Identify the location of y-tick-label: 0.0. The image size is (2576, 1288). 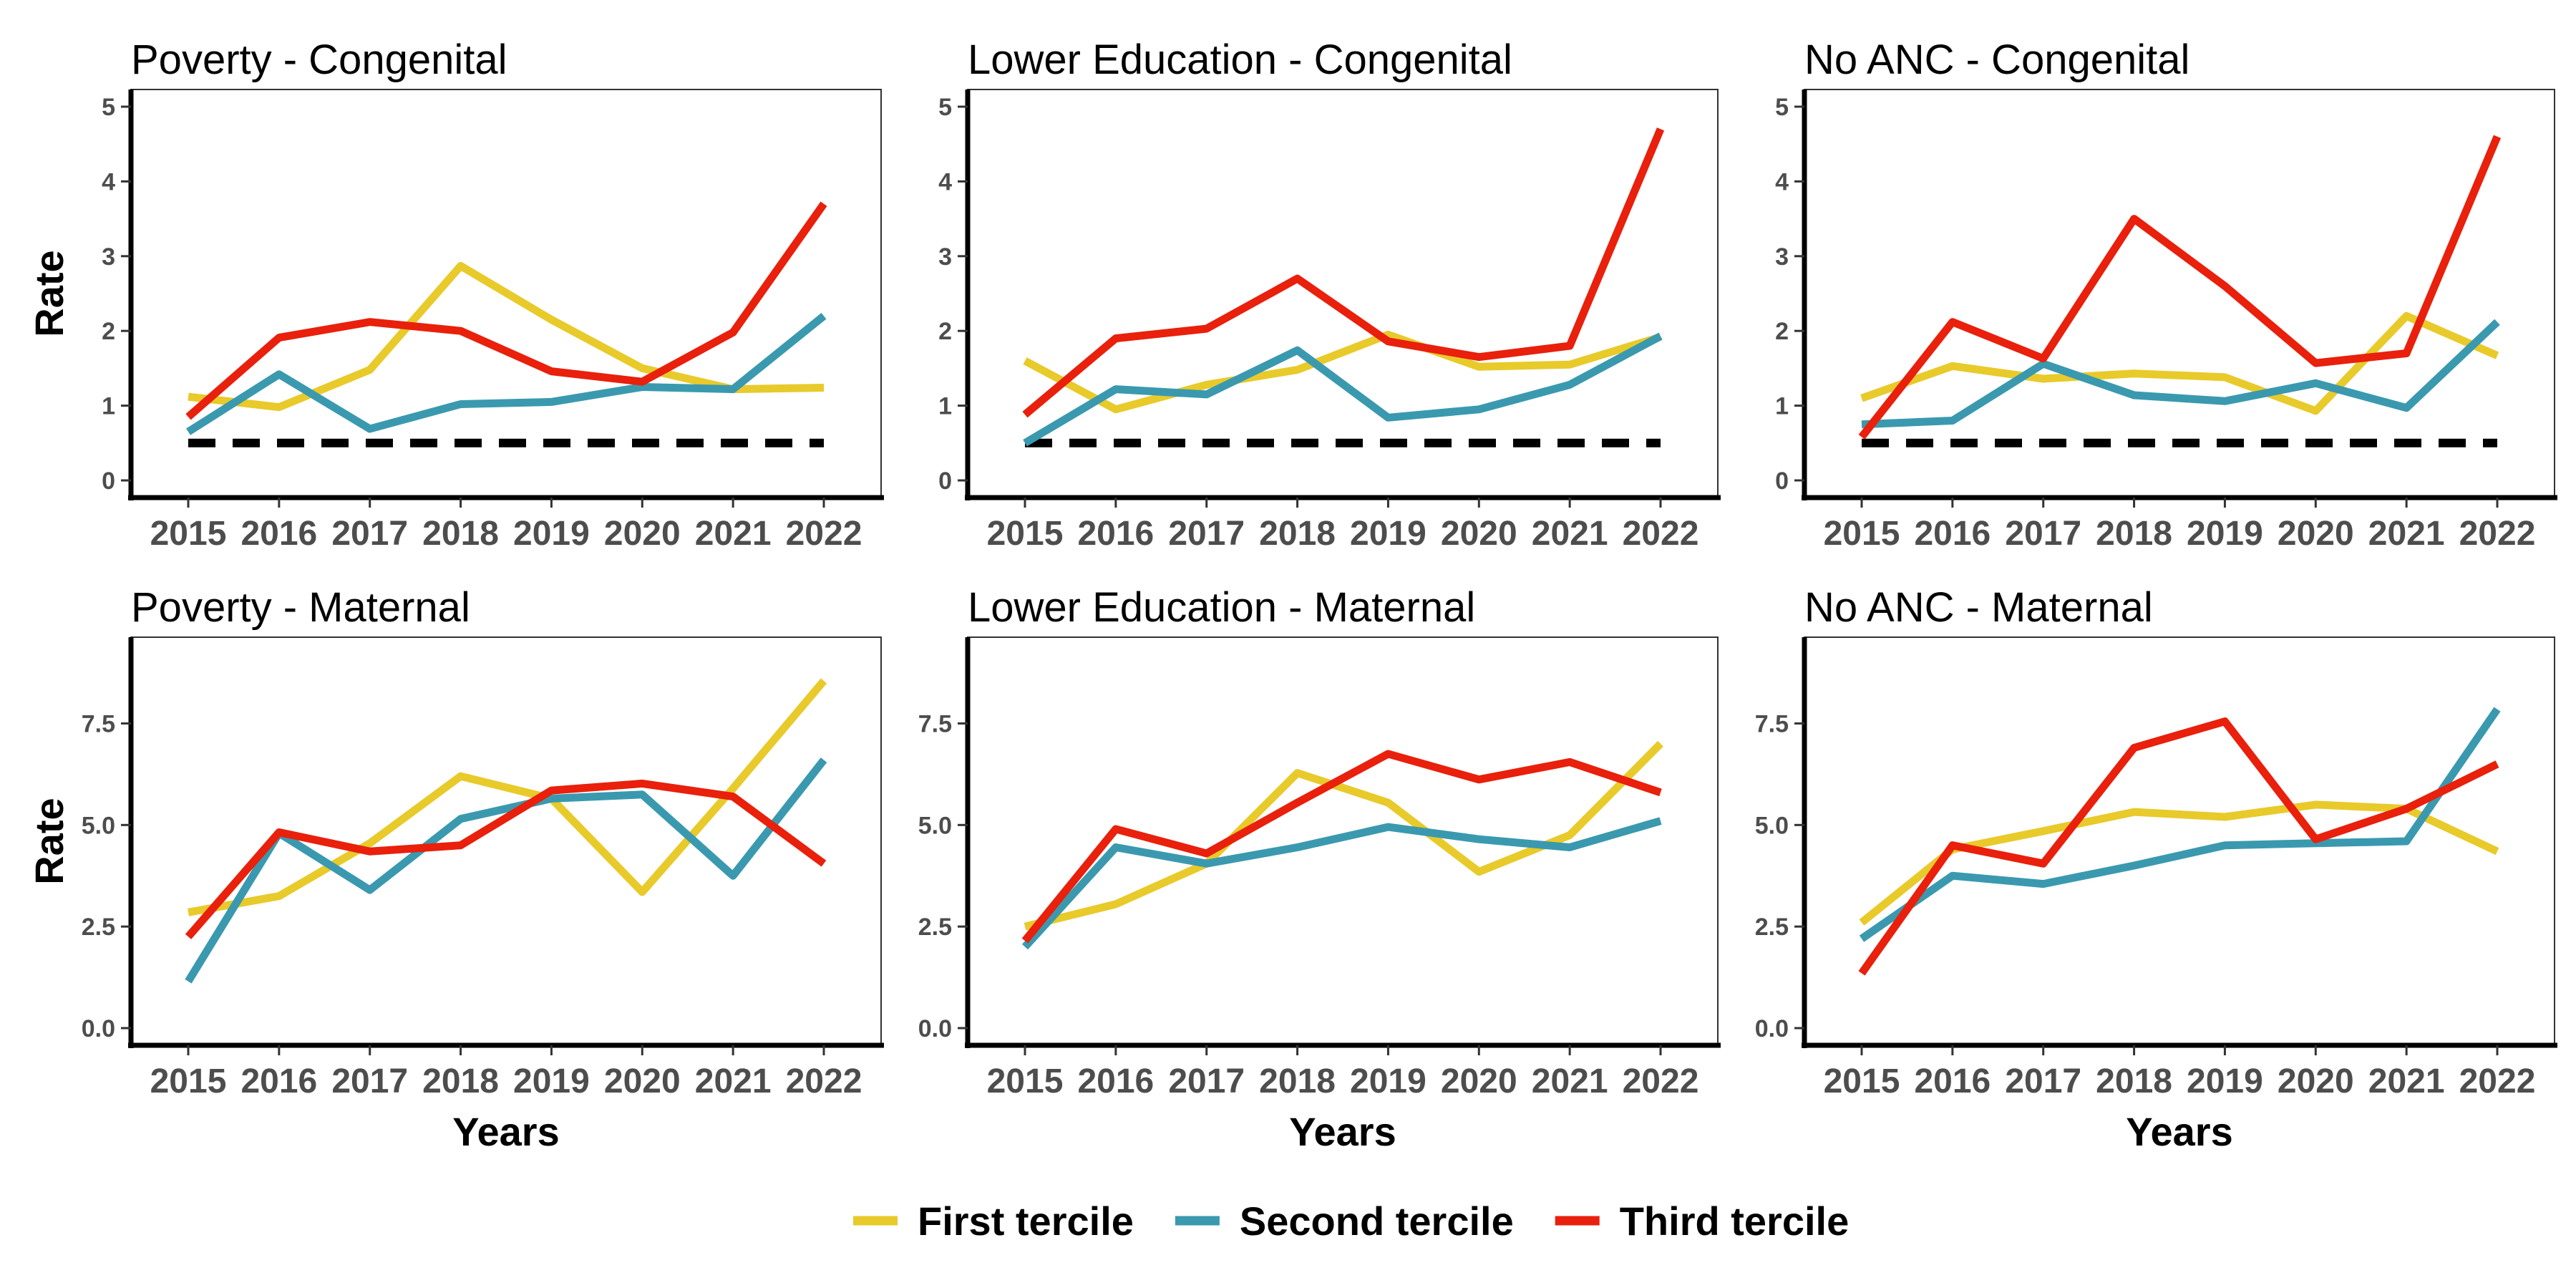
(1772, 1028).